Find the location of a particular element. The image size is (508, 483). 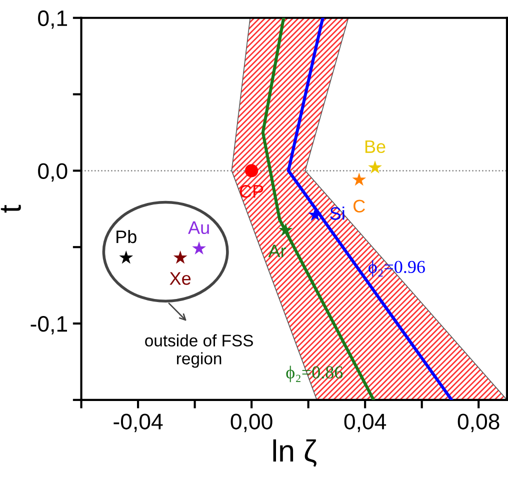

series-label: Xe is located at coordinates (180, 278).